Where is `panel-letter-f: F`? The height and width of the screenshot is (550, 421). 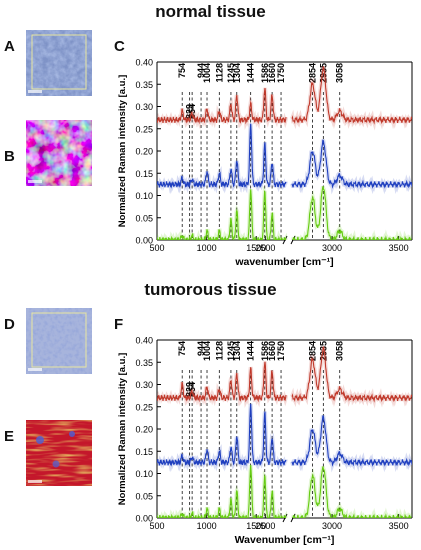 panel-letter-f: F is located at coordinates (119, 324).